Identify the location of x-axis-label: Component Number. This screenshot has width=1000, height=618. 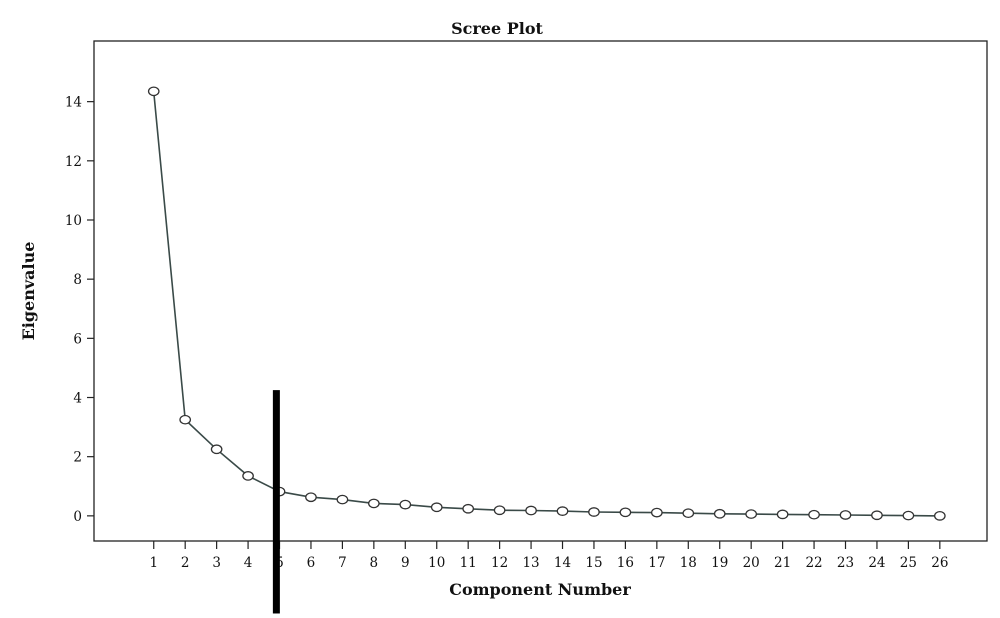
(540, 589).